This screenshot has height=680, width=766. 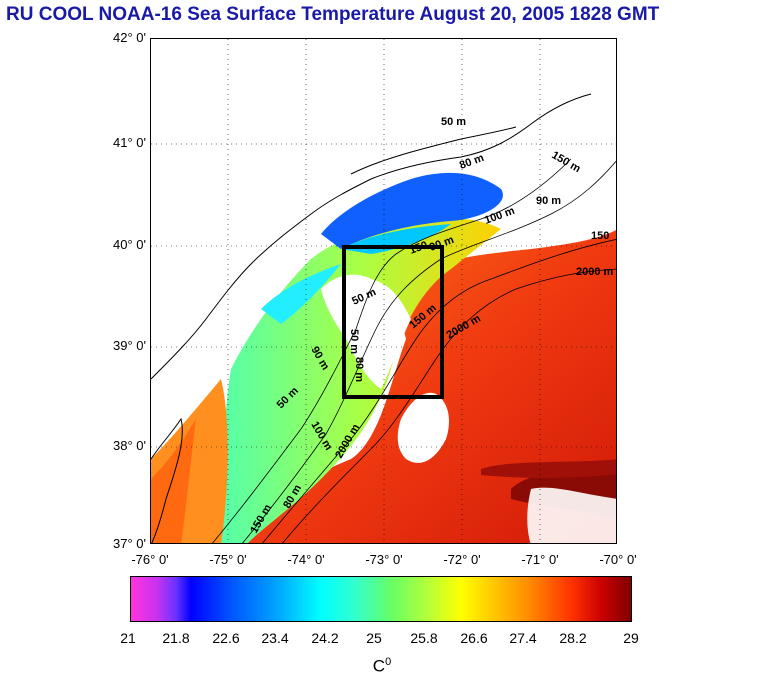 What do you see at coordinates (379, 666) in the screenshot?
I see `colorbar-unit-base: C` at bounding box center [379, 666].